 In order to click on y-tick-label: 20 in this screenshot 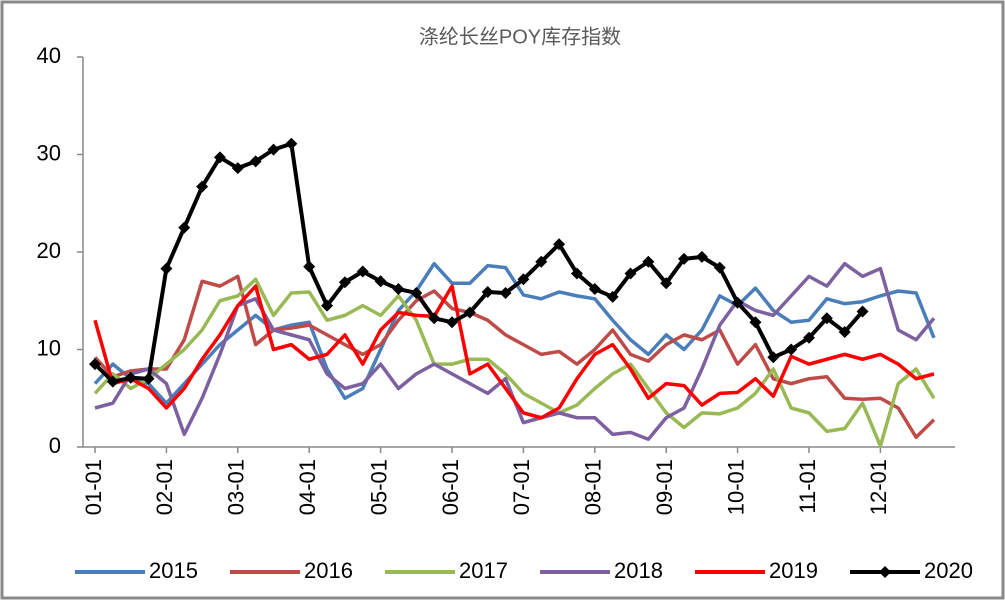, I will do `click(49, 250)`.